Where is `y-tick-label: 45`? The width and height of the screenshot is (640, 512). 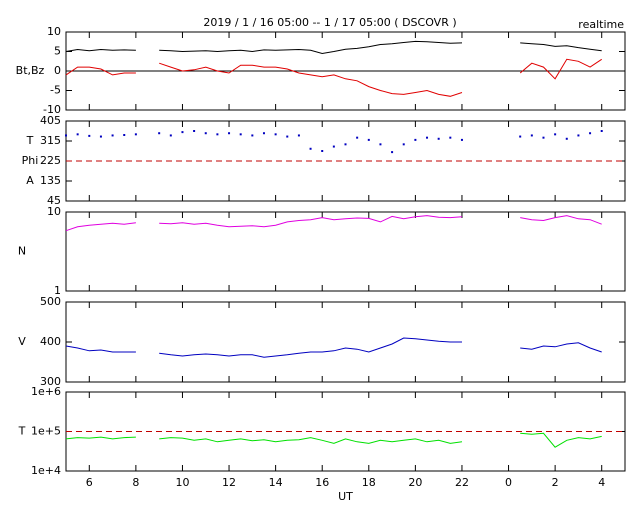 y-tick-label: 45 is located at coordinates (54, 200).